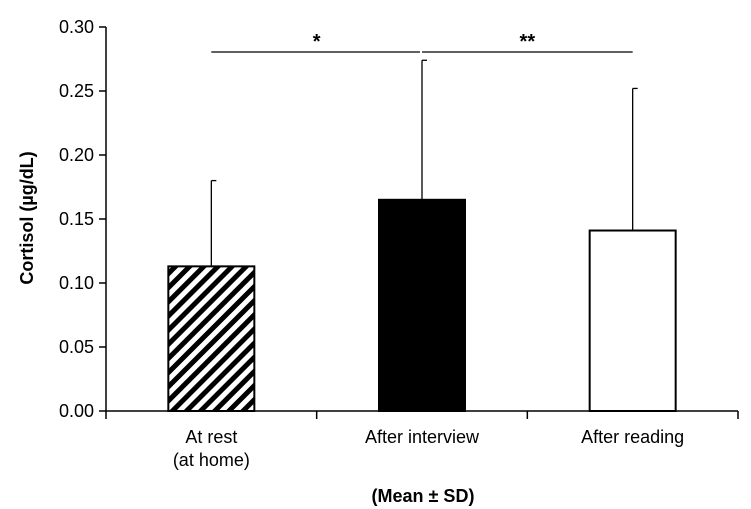 This screenshot has height=509, width=751. Describe the element at coordinates (422, 437) in the screenshot. I see `x-category-label: After interview` at that location.